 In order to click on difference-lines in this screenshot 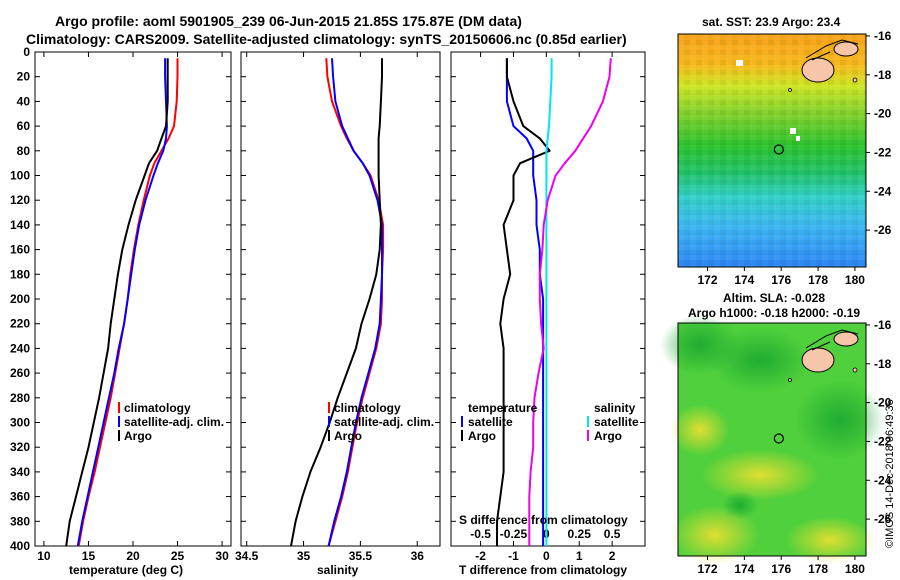, I will do `click(554, 302)`.